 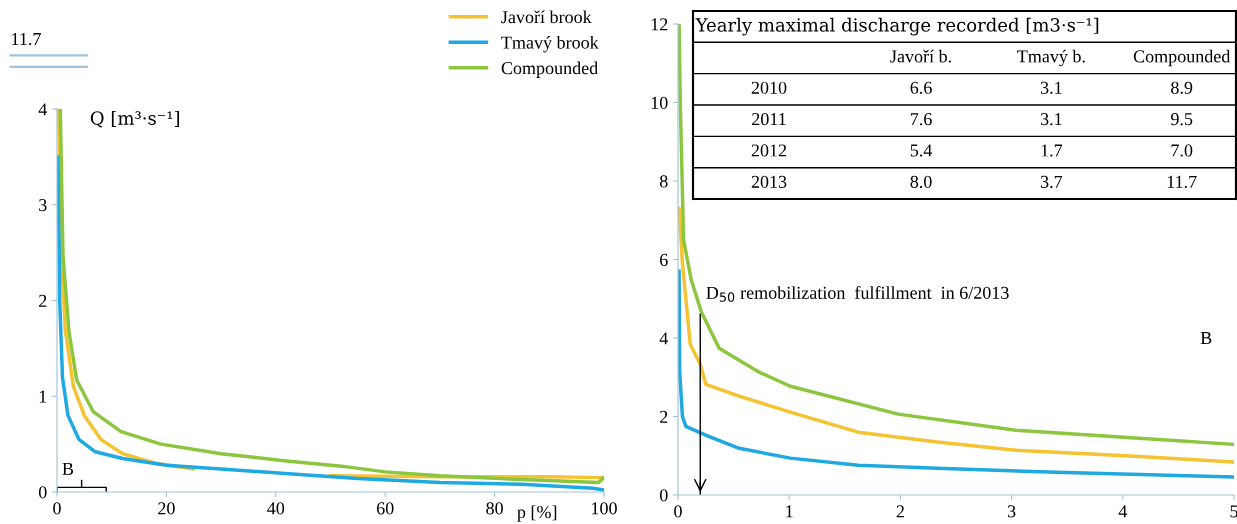 What do you see at coordinates (659, 24) in the screenshot?
I see `y-tick-label: 12` at bounding box center [659, 24].